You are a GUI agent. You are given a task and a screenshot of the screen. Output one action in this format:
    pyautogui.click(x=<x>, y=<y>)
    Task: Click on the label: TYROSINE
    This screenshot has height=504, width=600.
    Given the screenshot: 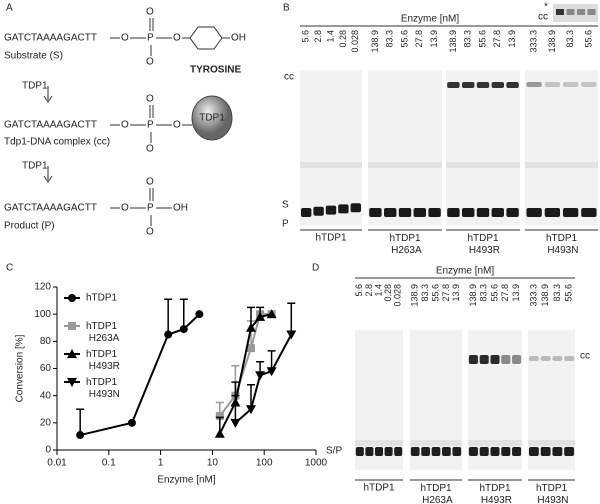 What is the action you would take?
    pyautogui.click(x=215, y=70)
    